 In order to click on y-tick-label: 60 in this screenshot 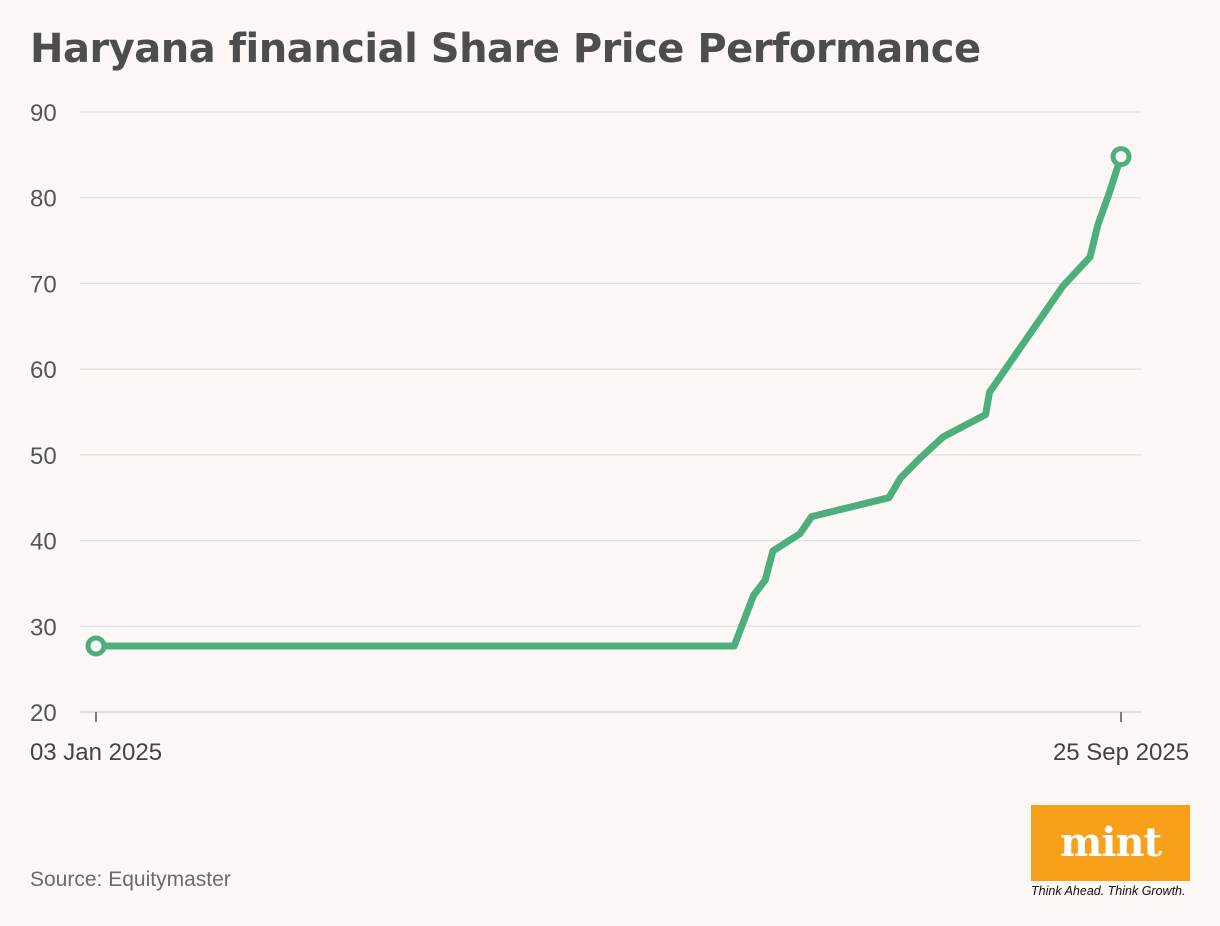, I will do `click(43, 370)`.